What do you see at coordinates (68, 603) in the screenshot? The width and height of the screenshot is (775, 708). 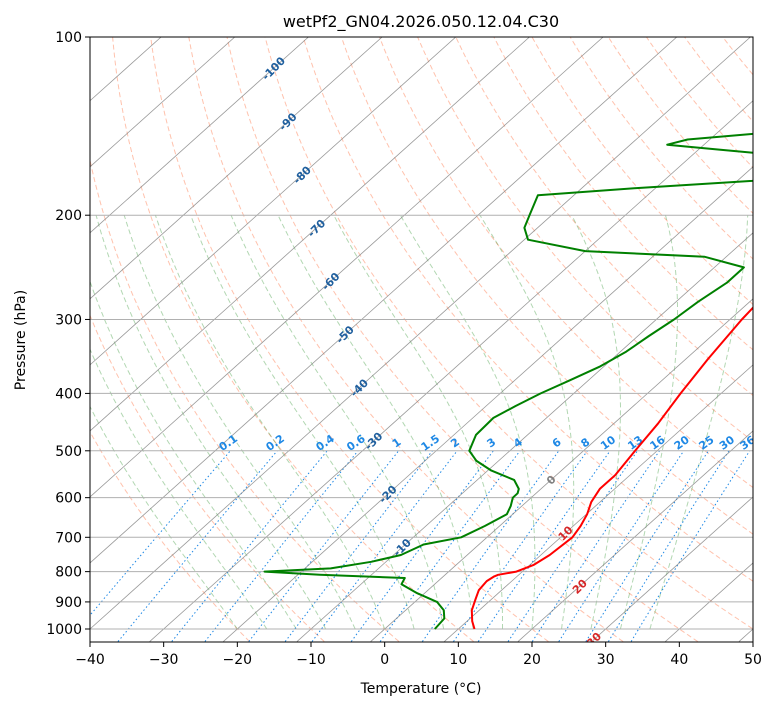 I see `y-tick-label: 900` at bounding box center [68, 603].